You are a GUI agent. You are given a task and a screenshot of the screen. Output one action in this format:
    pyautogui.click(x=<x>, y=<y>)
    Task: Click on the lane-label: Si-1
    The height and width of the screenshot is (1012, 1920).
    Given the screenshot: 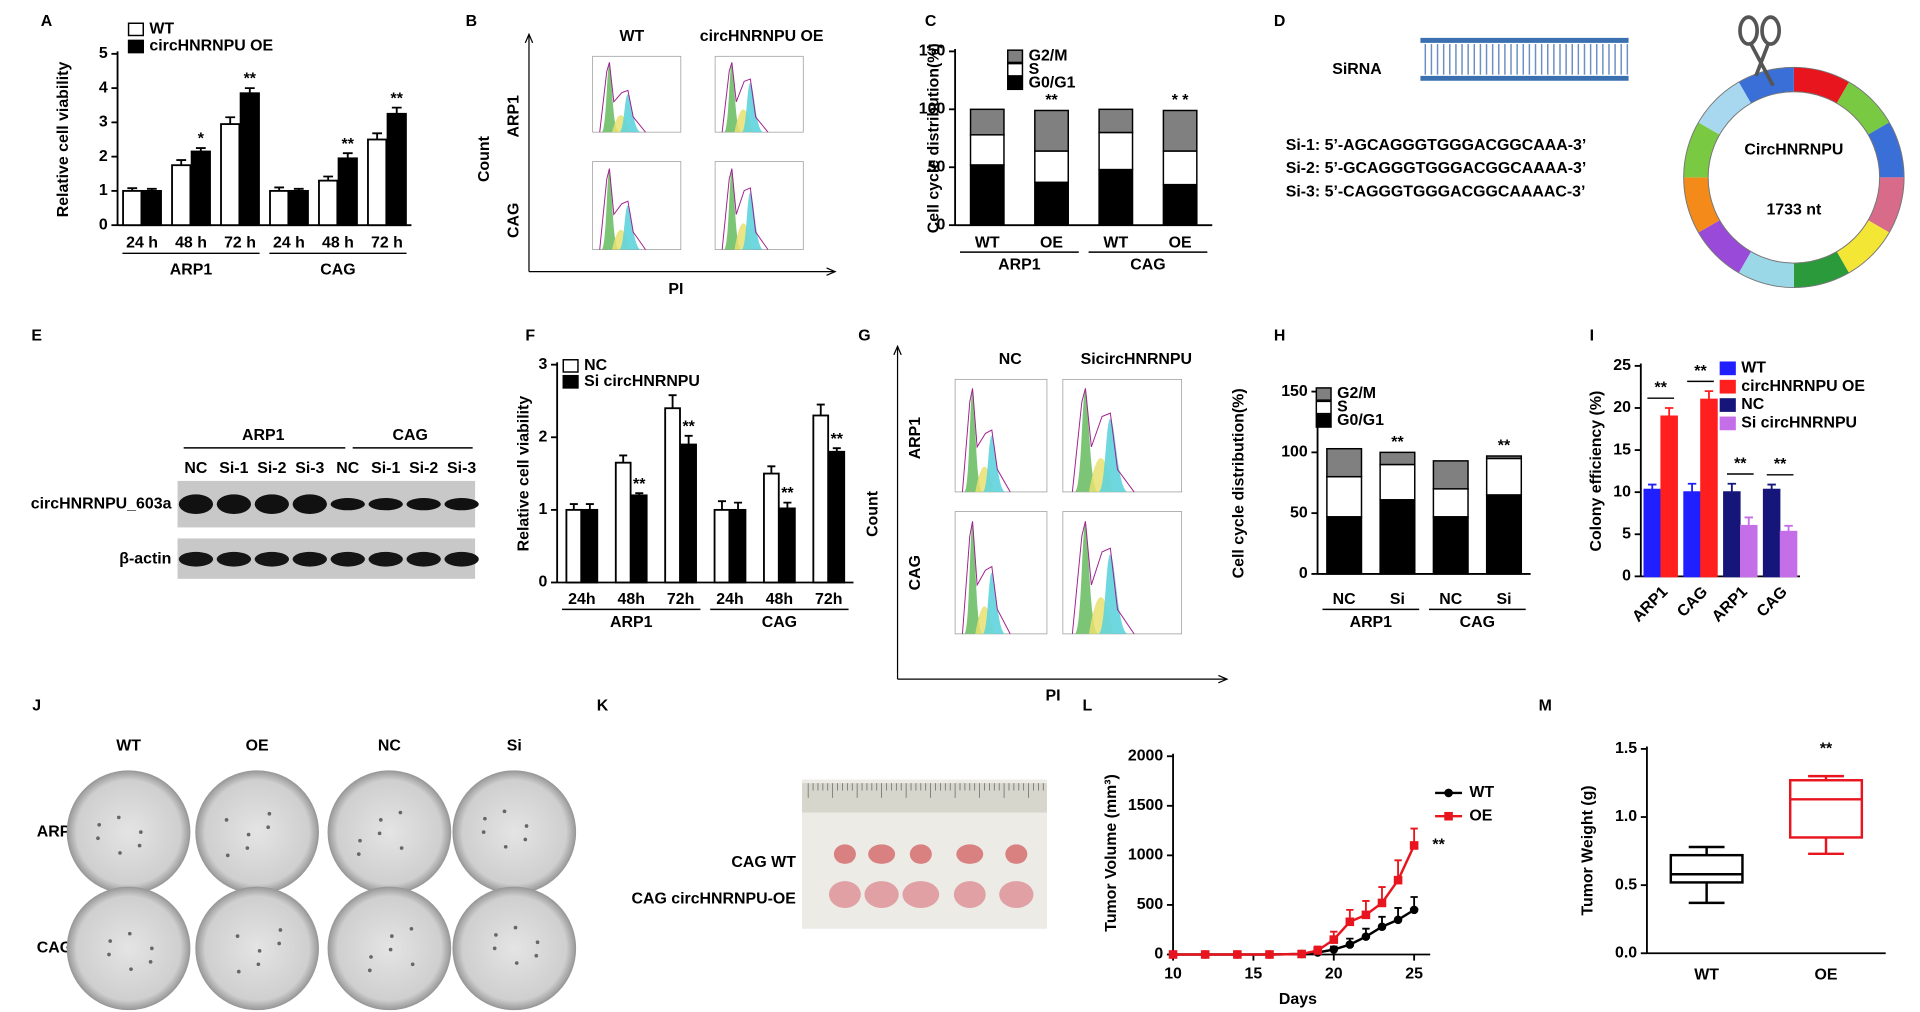 What is the action you would take?
    pyautogui.click(x=385, y=468)
    